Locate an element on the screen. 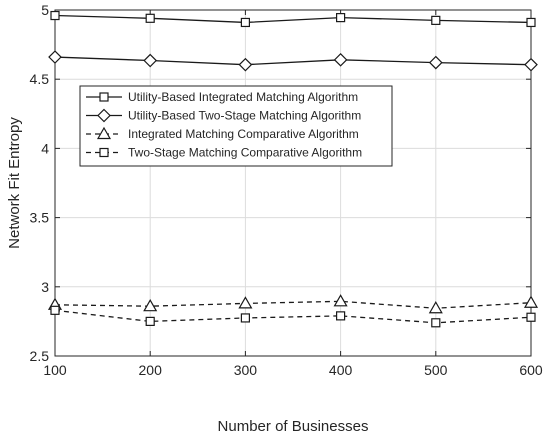 This screenshot has width=550, height=436. x-tick-label: 500 is located at coordinates (436, 370).